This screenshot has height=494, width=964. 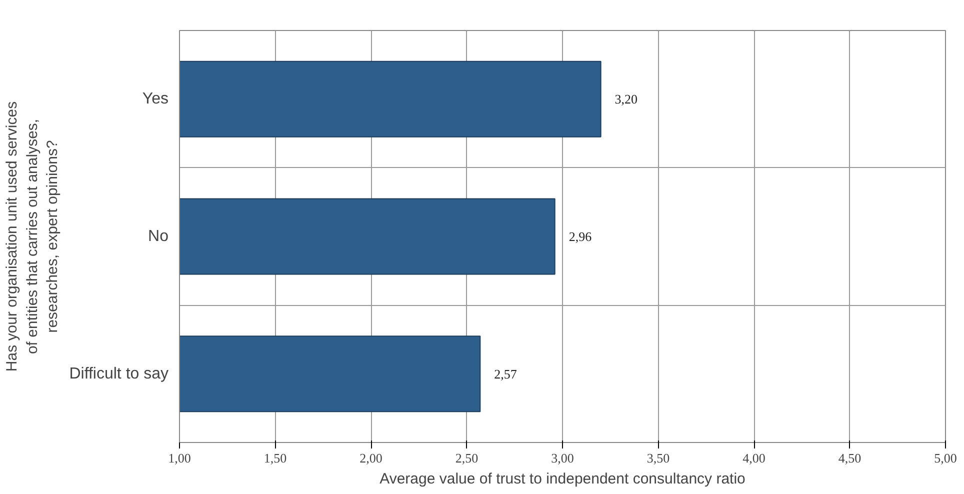 I want to click on x-axis-title: Average value of trust to independent consultancy ratio, so click(x=563, y=479).